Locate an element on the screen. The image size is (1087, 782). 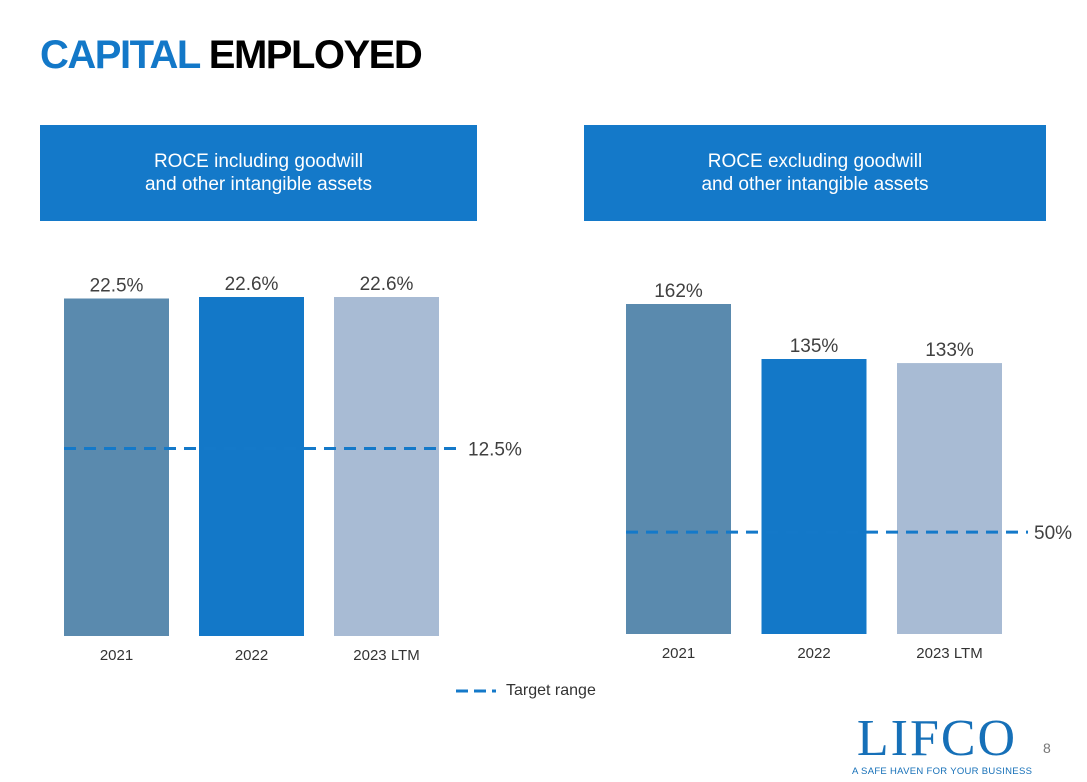
chart-2-value-label-3: 133% is located at coordinates (949, 350).